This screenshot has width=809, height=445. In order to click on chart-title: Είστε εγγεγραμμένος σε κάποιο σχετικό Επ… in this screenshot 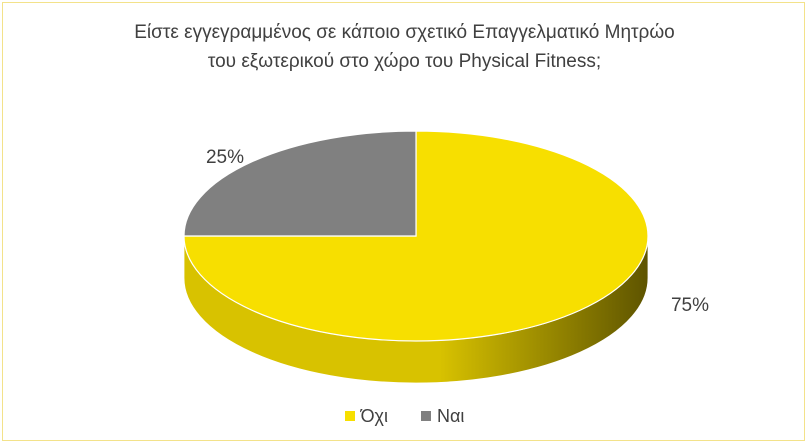, I will do `click(404, 47)`.